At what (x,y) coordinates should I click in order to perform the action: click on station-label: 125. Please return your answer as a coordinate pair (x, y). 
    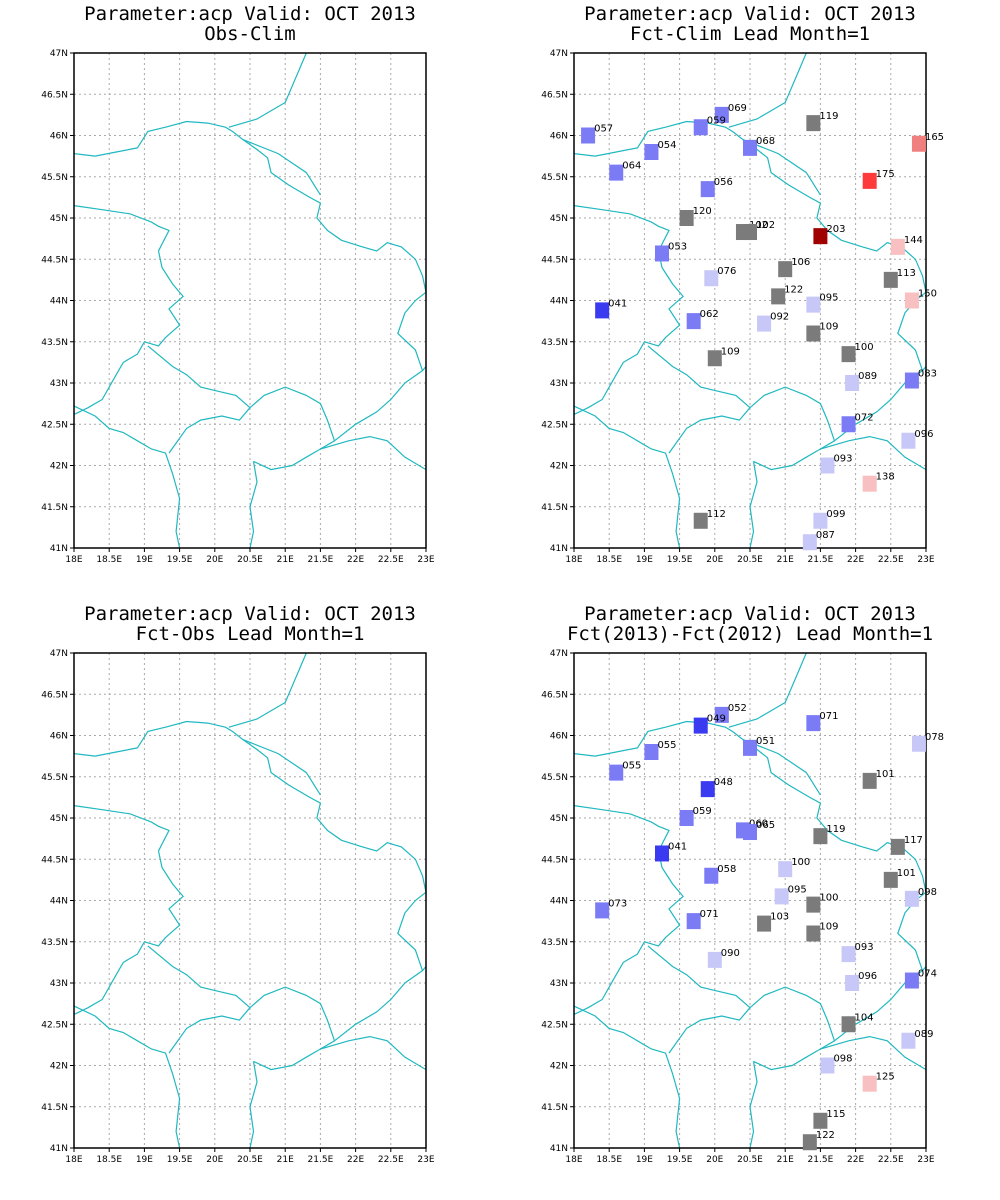
    Looking at the image, I should click on (885, 1077).